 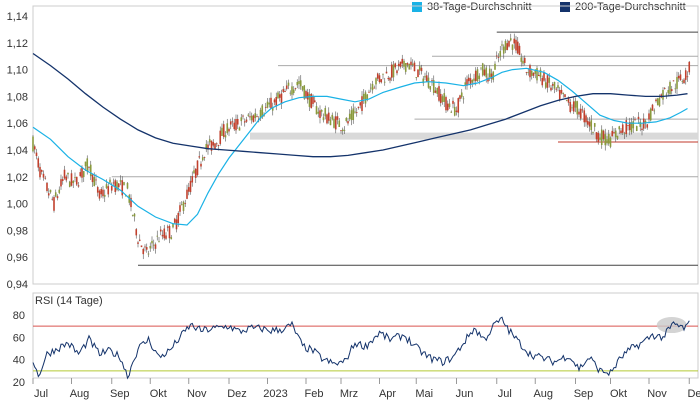 I want to click on x-tick-label: Jul, so click(x=505, y=394).